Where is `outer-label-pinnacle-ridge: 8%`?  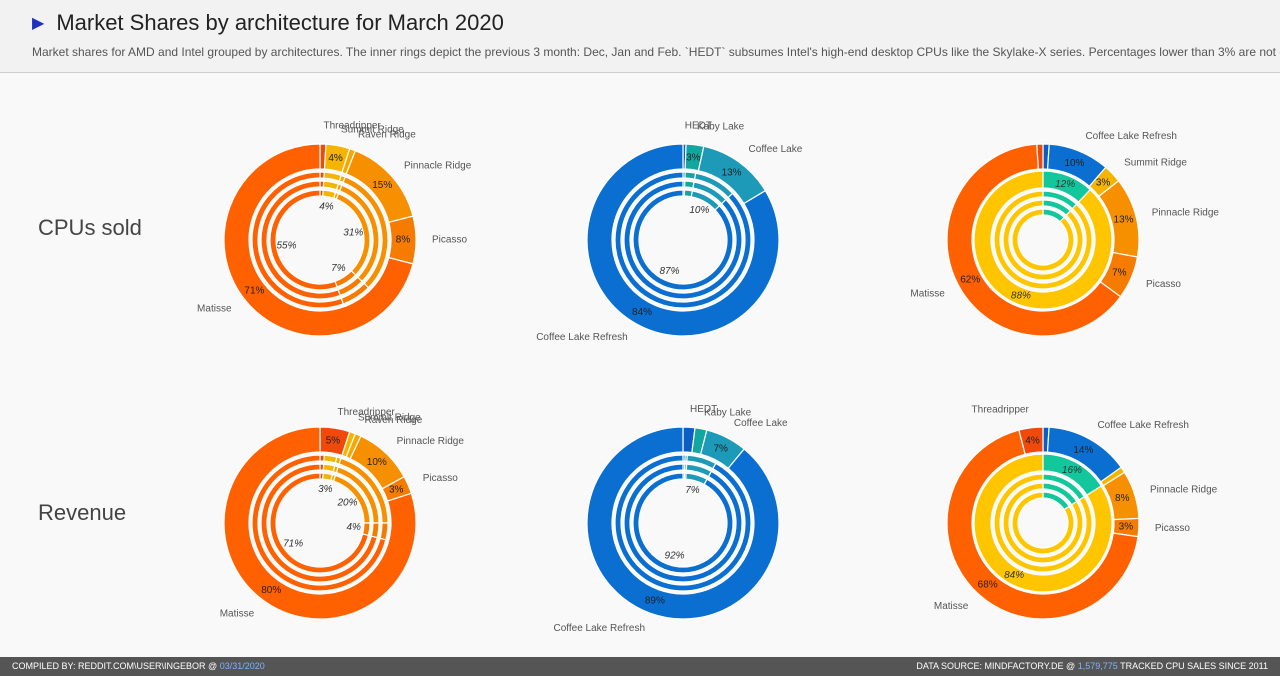 outer-label-pinnacle-ridge: 8% is located at coordinates (1122, 498).